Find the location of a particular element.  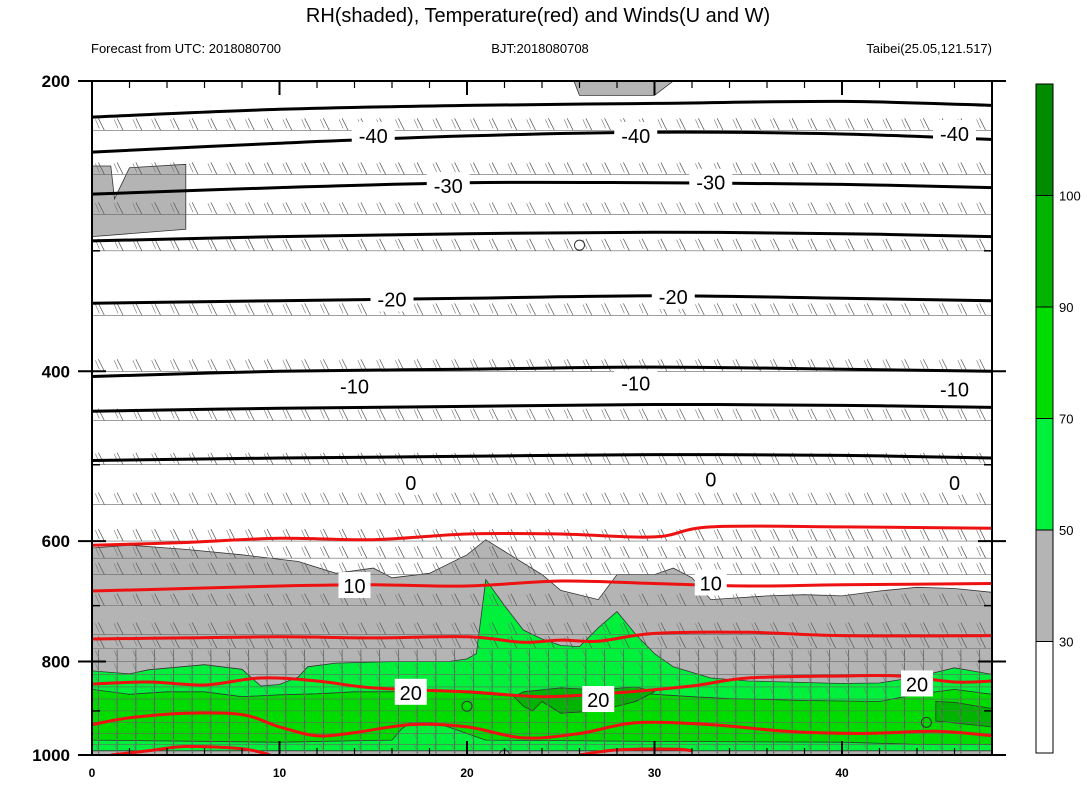

contour-label: 20 is located at coordinates (917, 683).